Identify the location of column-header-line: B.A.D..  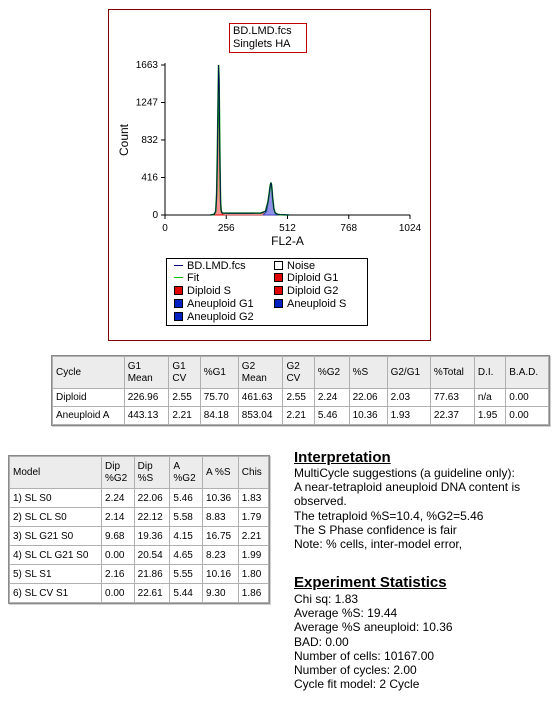
(524, 372).